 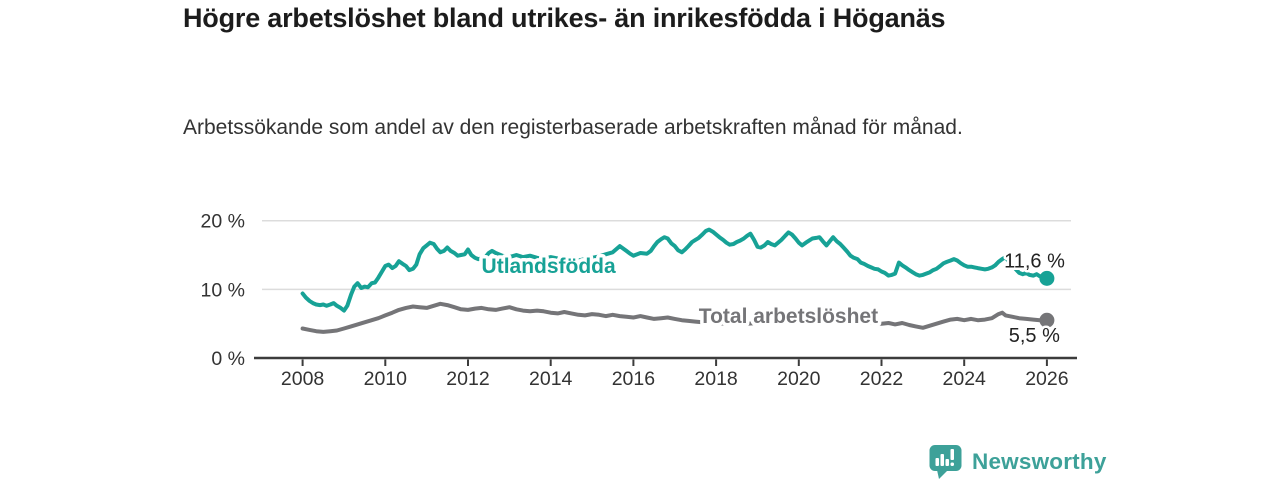 I want to click on series-line-utlandsfodda, so click(x=674, y=270).